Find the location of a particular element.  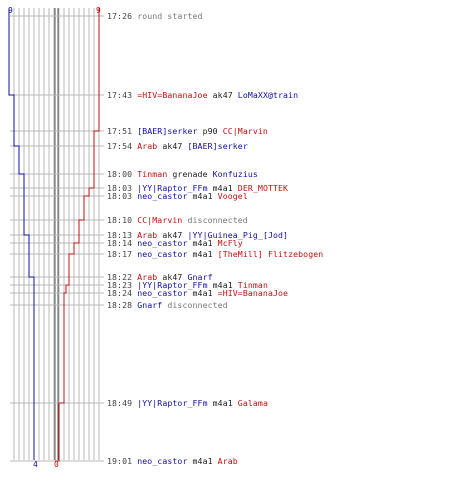

event-row: 18:14 neo_castor m4a1 McFly is located at coordinates (175, 243).